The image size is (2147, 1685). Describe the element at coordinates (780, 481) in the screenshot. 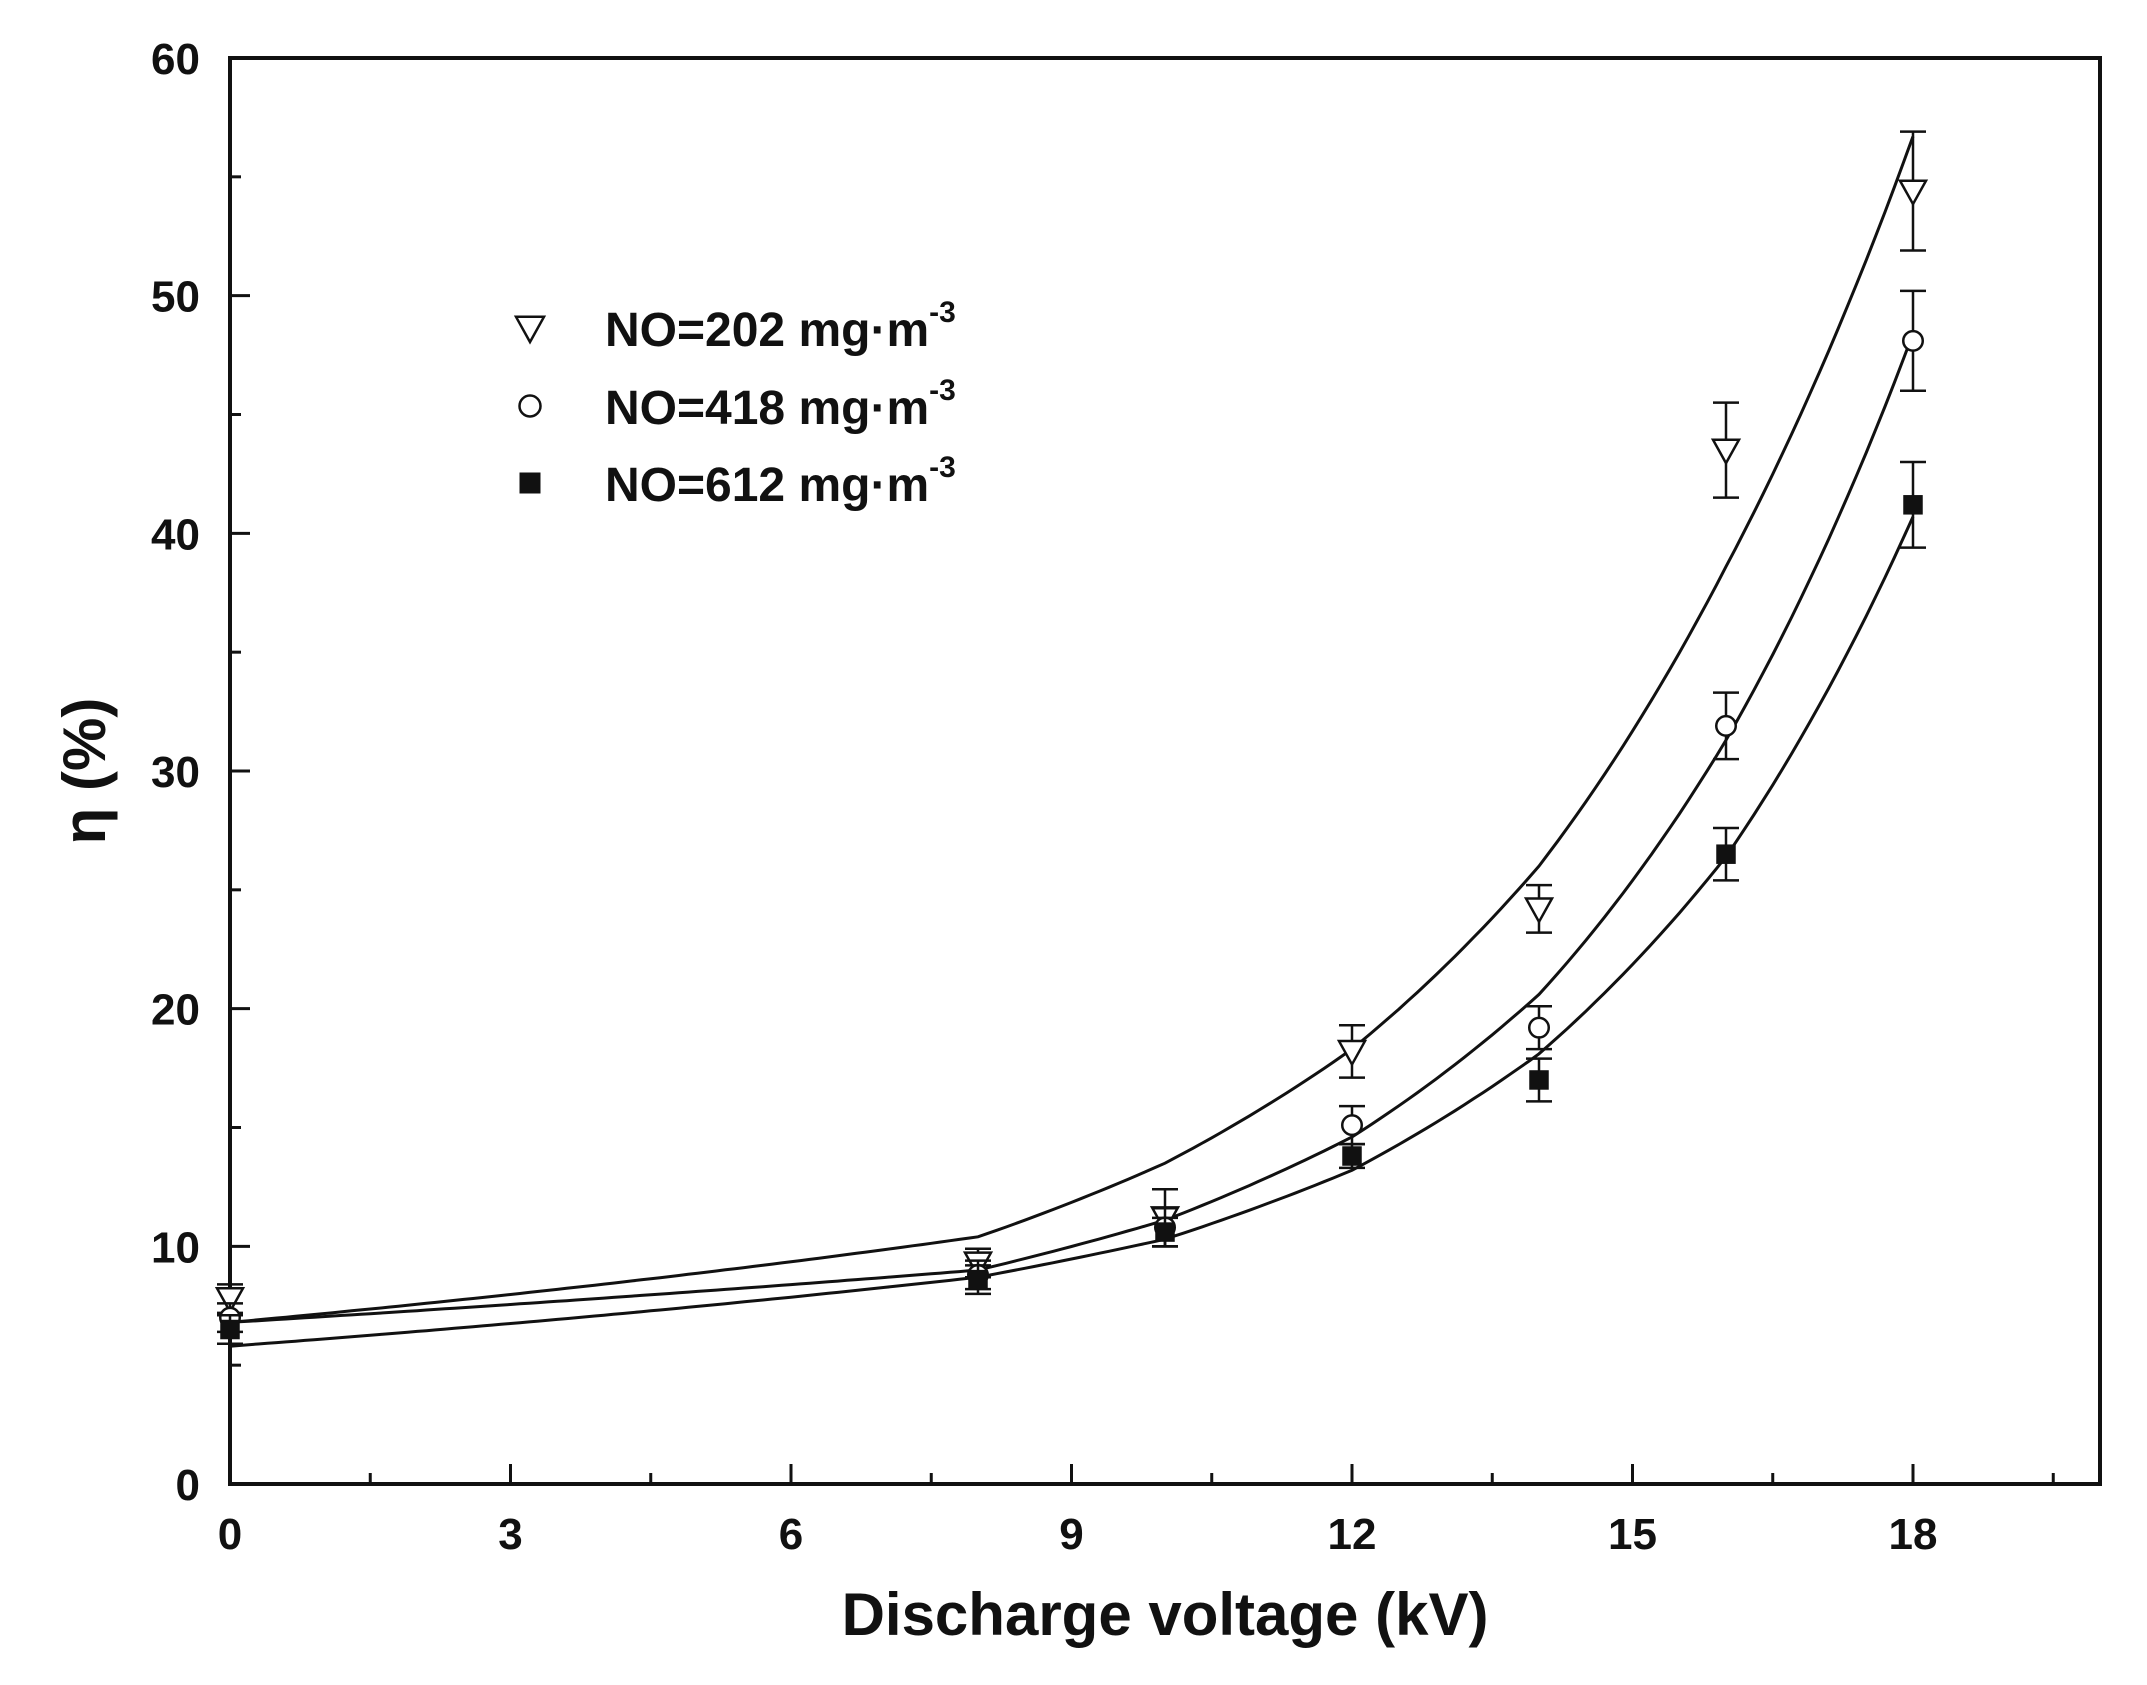

I see `legend-label: NO=612 mg·m-3` at that location.